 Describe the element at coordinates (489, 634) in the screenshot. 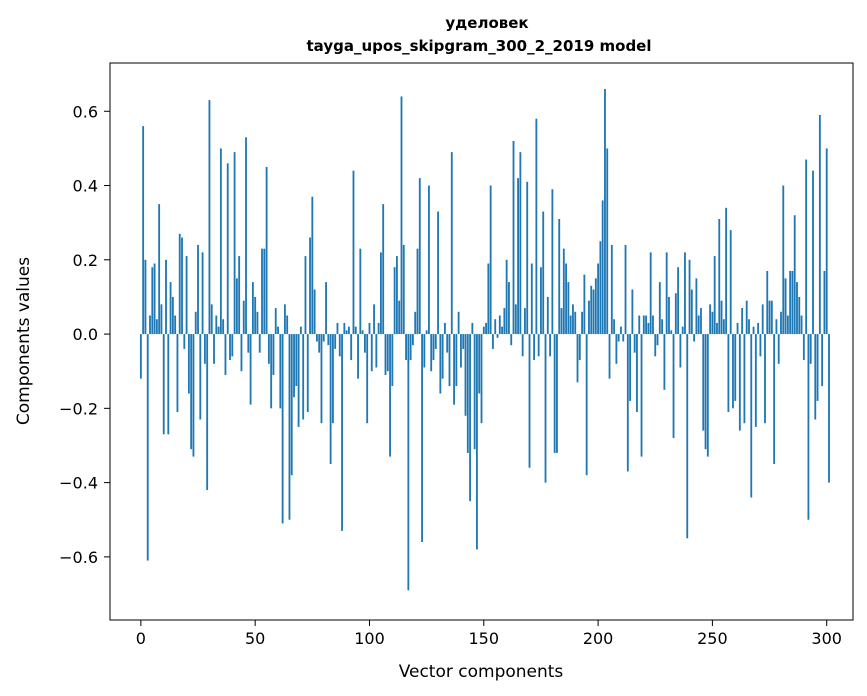

I see `x-axis: 0 50 100 150 200 250 300` at that location.